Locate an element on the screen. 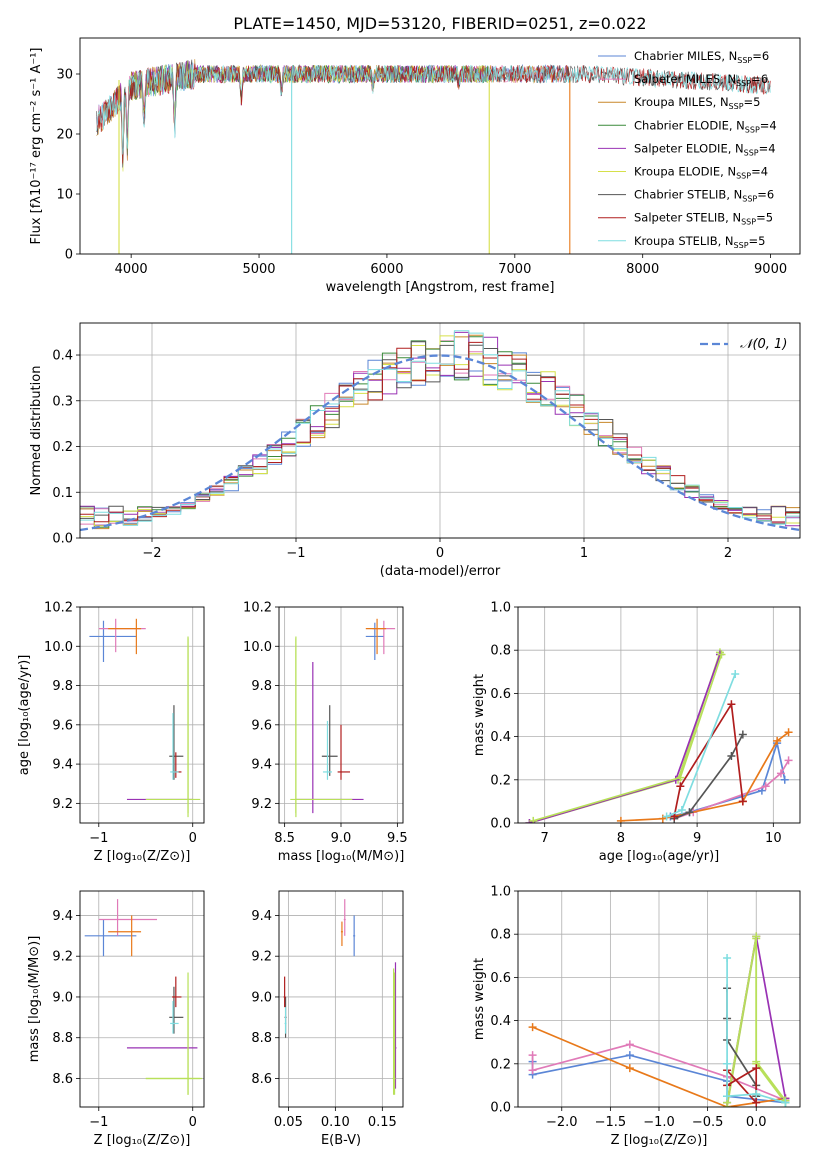 This screenshot has width=819, height=1170. x-tick-label: 9.0 is located at coordinates (341, 838).